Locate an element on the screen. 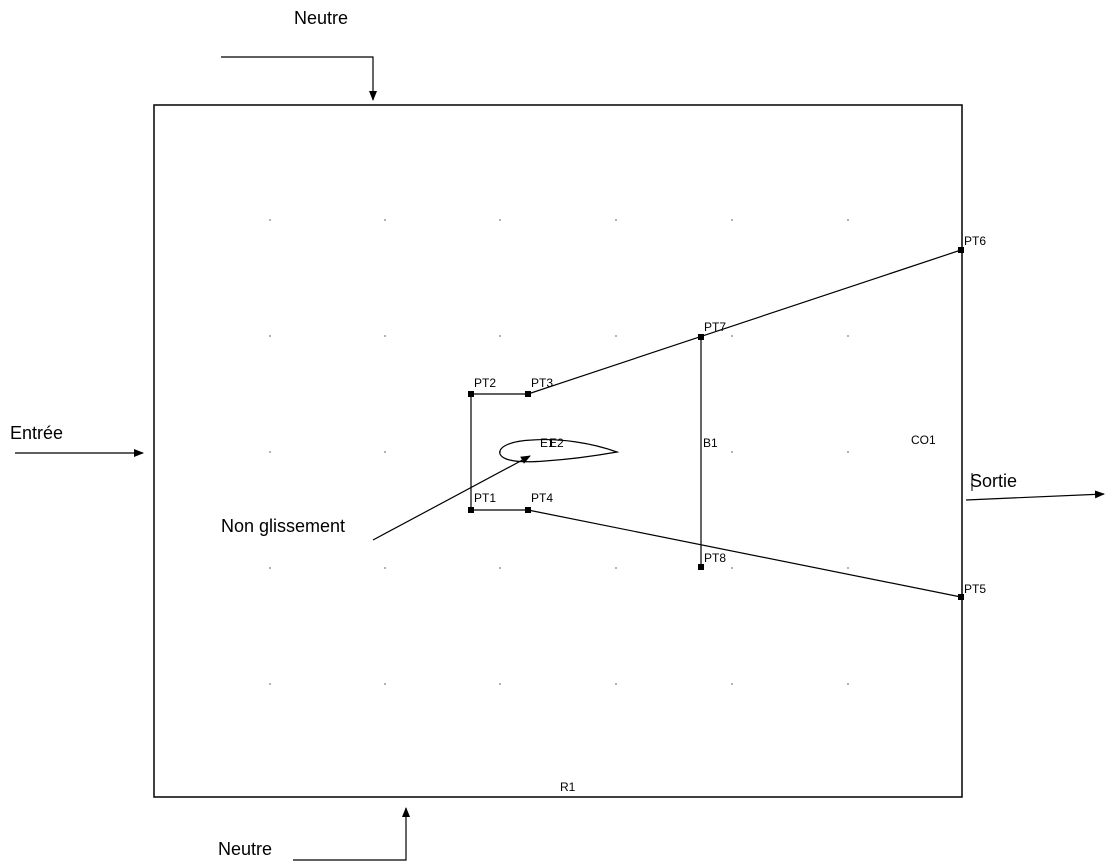 This screenshot has height=863, width=1105. pt1-label: PT1 is located at coordinates (485, 498).